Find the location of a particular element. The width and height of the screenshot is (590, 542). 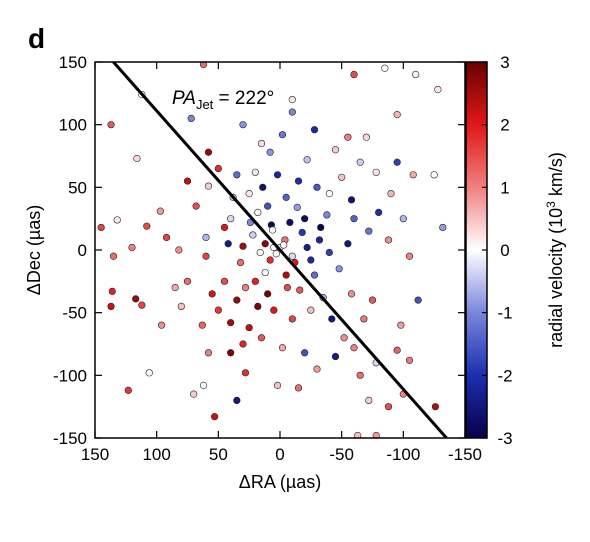

colorbar-title: radial velocity (103 km/s) is located at coordinates (555, 250).